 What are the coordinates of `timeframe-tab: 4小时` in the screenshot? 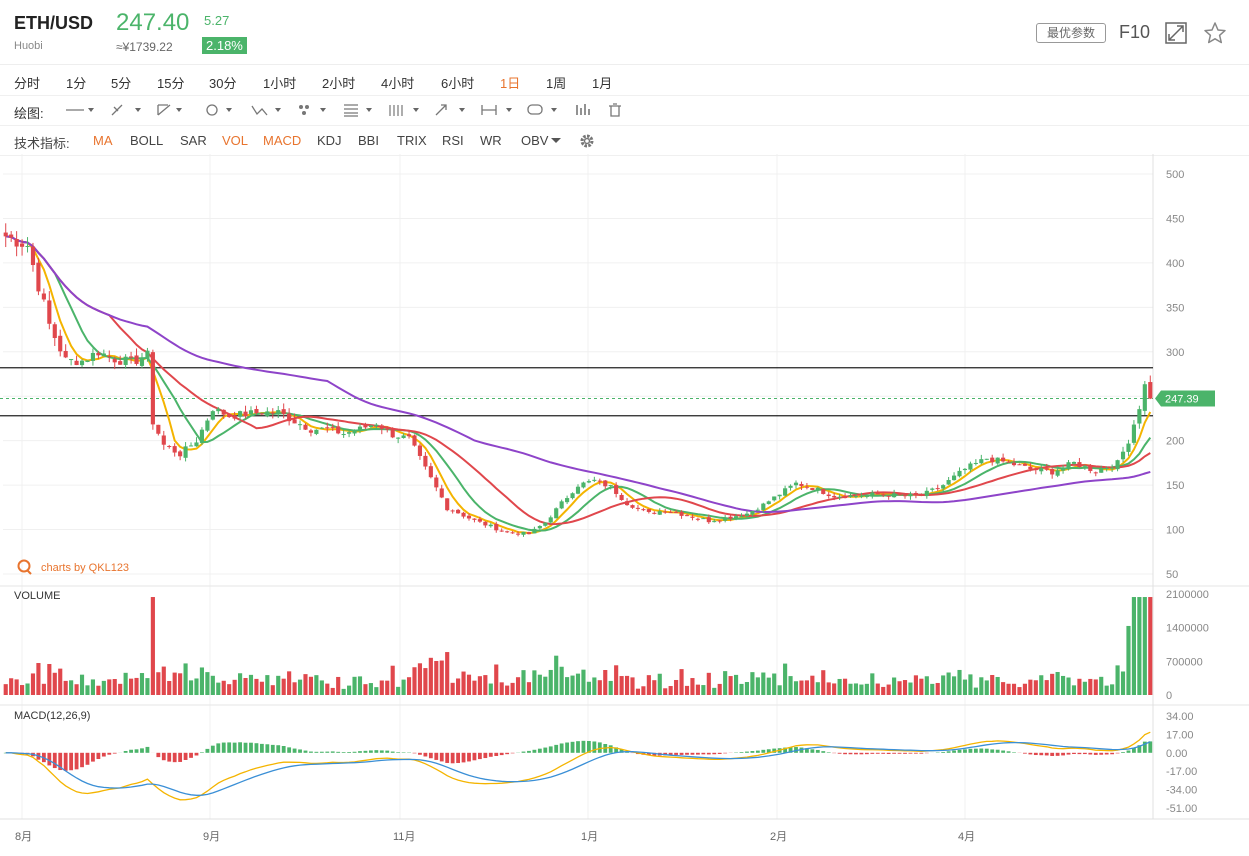 It's located at (398, 83).